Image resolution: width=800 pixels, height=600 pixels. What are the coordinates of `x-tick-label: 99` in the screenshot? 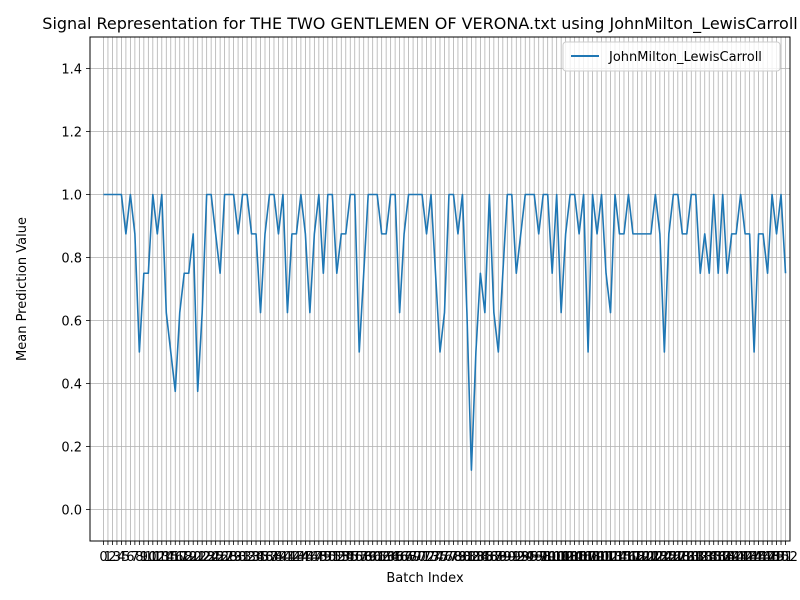 It's located at (547, 557).